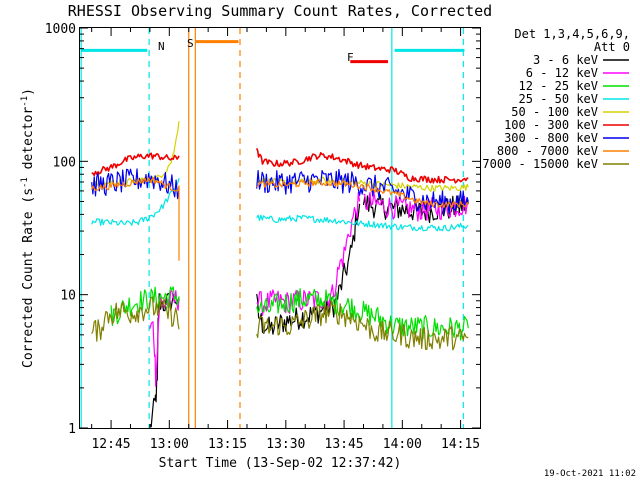  What do you see at coordinates (285, 444) in the screenshot?
I see `x-tick-label: 13:30` at bounding box center [285, 444].